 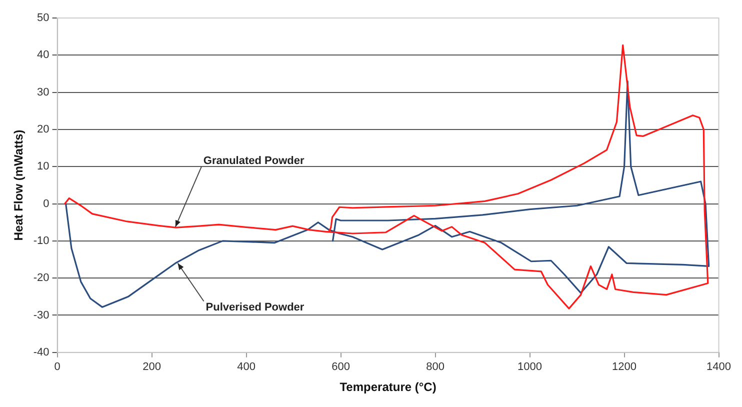 What do you see at coordinates (41, 240) in the screenshot?
I see `y-tick-label: -10` at bounding box center [41, 240].